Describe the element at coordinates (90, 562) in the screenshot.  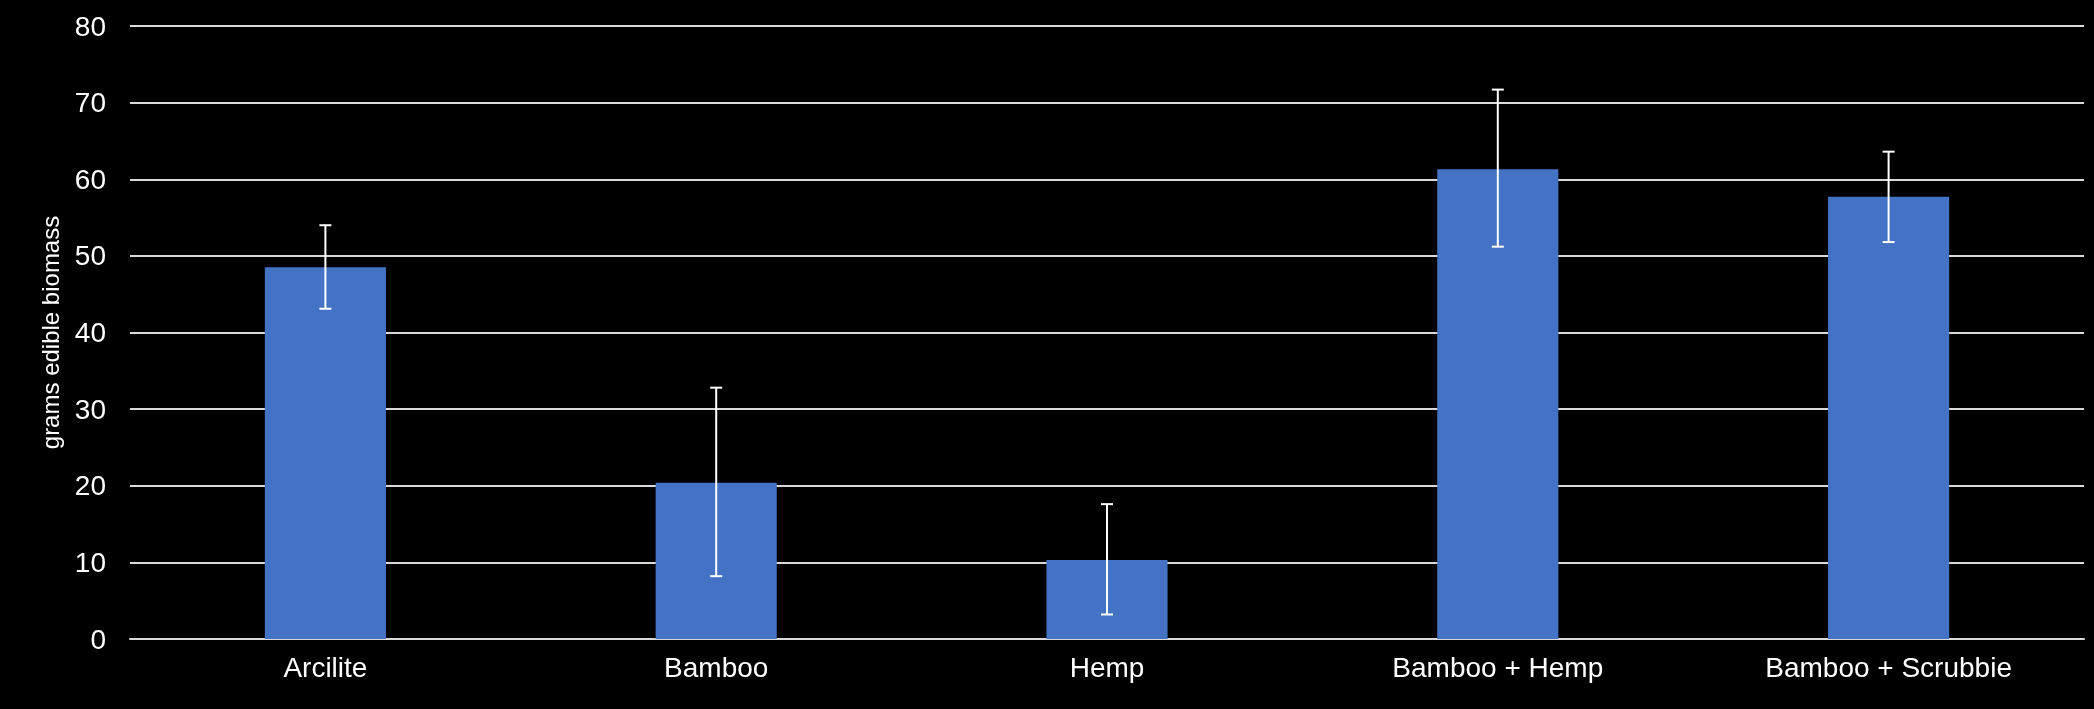
I see `y-tick-label: 10` at that location.